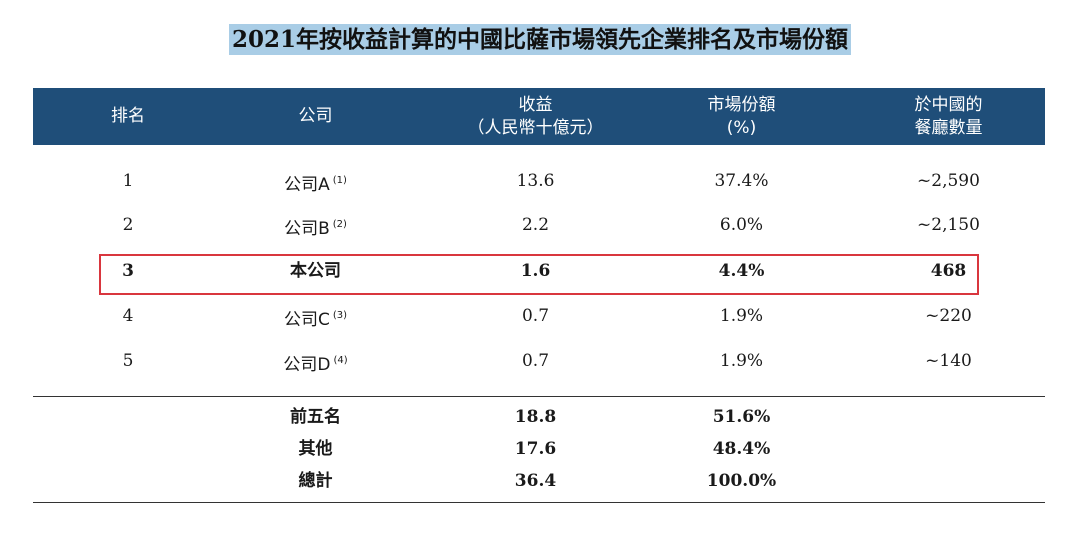 Image resolution: width=1080 pixels, height=533 pixels. What do you see at coordinates (128, 225) in the screenshot?
I see `rank-cell: 2` at bounding box center [128, 225].